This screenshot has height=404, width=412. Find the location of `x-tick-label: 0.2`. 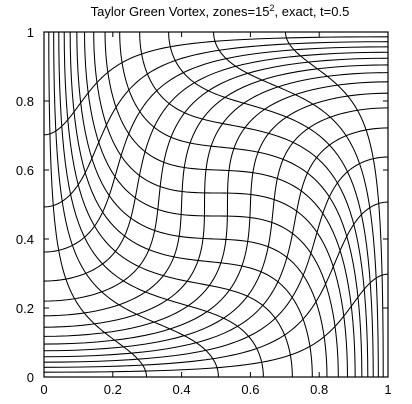

x-tick-label: 0.2 is located at coordinates (113, 389).